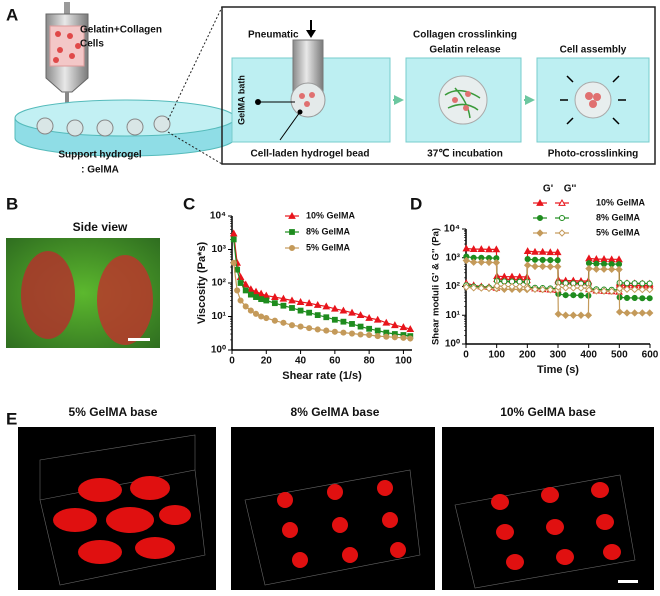 The image size is (660, 596). What do you see at coordinates (593, 50) in the screenshot?
I see `step-label: Cell assembly` at bounding box center [593, 50].